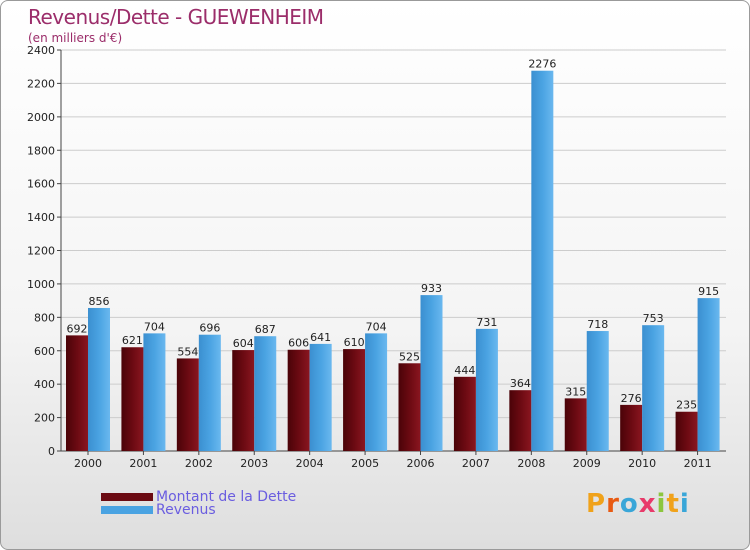 This screenshot has width=750, height=550. I want to click on x-tick-label-2004: 2004, so click(310, 463).